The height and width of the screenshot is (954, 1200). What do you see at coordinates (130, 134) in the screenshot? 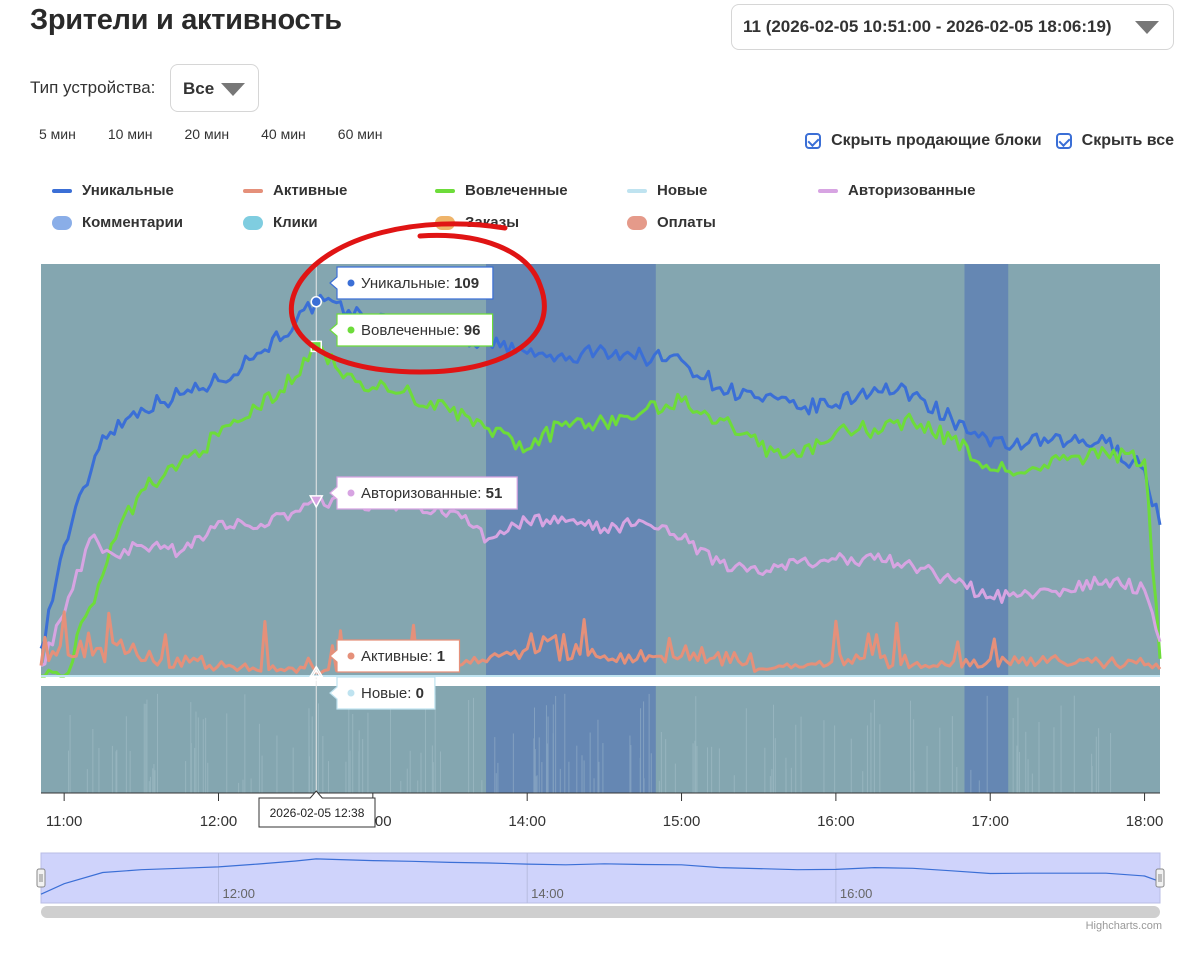
I see `tab-10-min: 10 мин` at bounding box center [130, 134].